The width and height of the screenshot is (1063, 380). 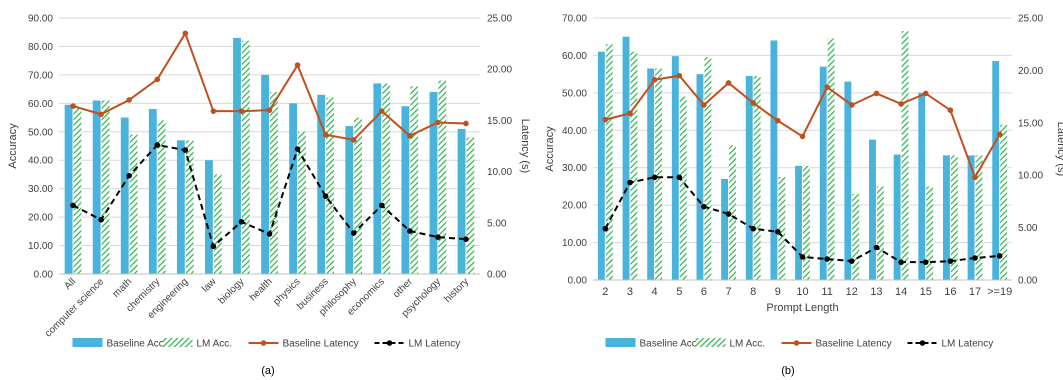 I want to click on legend-swatch-baseline-acc, so click(x=87, y=342).